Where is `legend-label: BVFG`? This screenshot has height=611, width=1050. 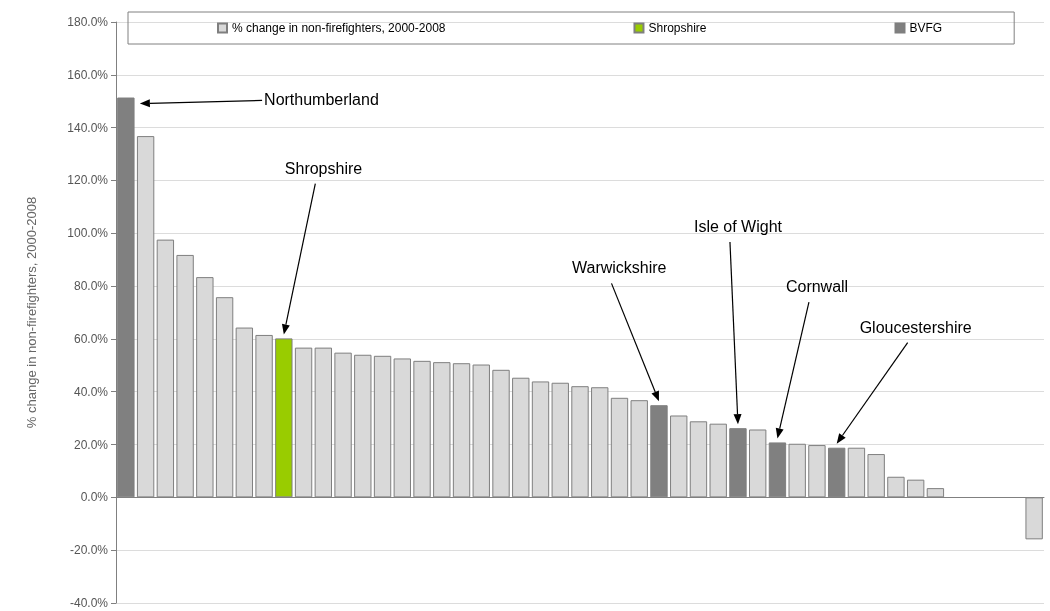 legend-label: BVFG is located at coordinates (926, 28).